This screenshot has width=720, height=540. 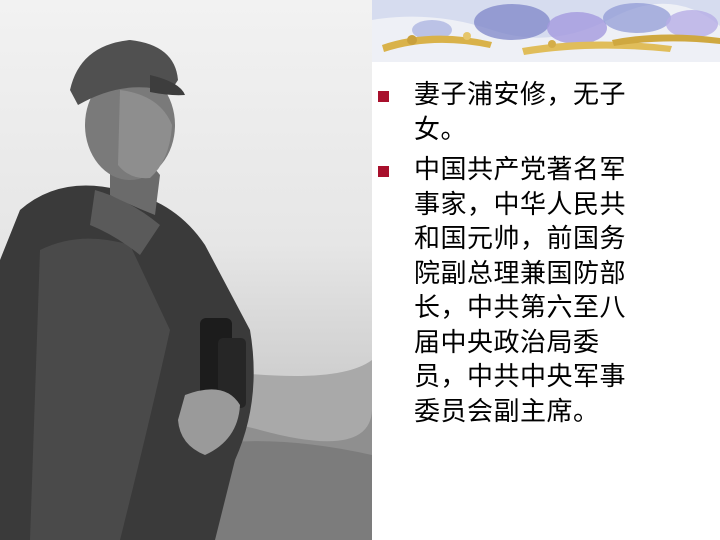 I want to click on decorative-banner, so click(x=546, y=31).